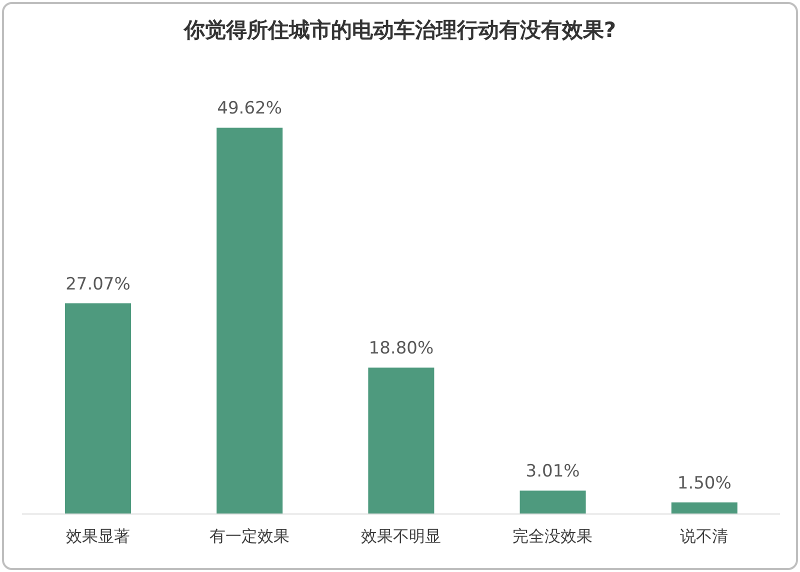  Describe the element at coordinates (249, 108) in the screenshot. I see `data-label: 49.62%` at that location.